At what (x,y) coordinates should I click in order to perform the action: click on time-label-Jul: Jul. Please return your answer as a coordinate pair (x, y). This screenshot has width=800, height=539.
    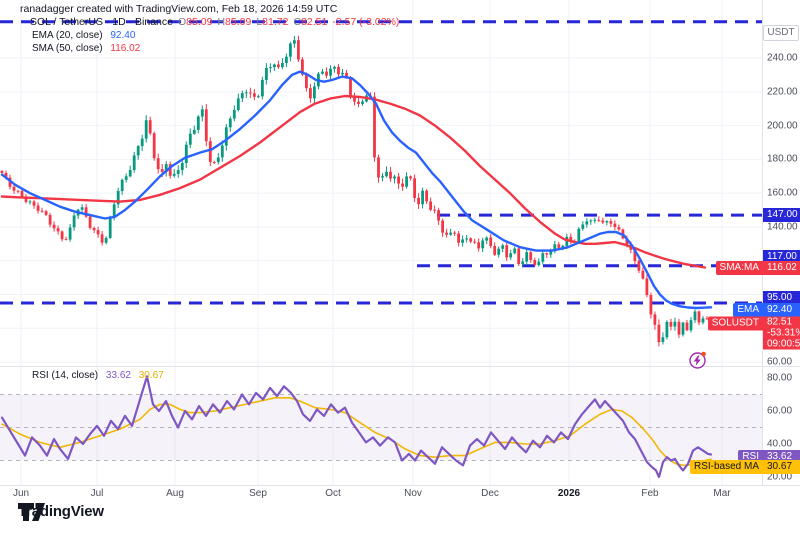
    Looking at the image, I should click on (97, 493).